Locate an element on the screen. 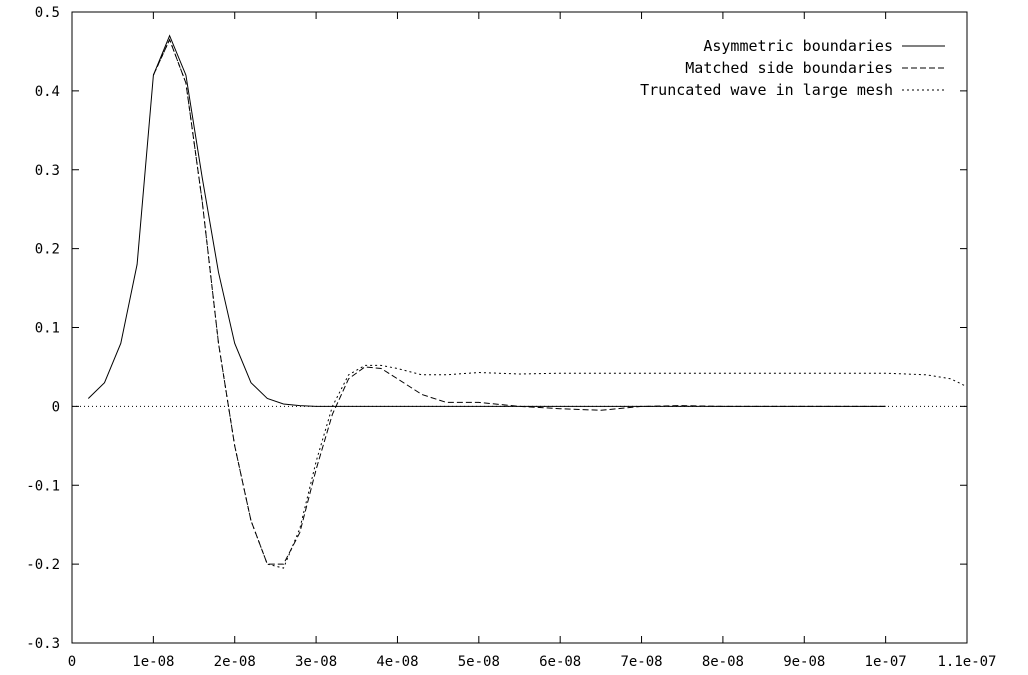  x-tick-label: 2e-08 is located at coordinates (235, 662).